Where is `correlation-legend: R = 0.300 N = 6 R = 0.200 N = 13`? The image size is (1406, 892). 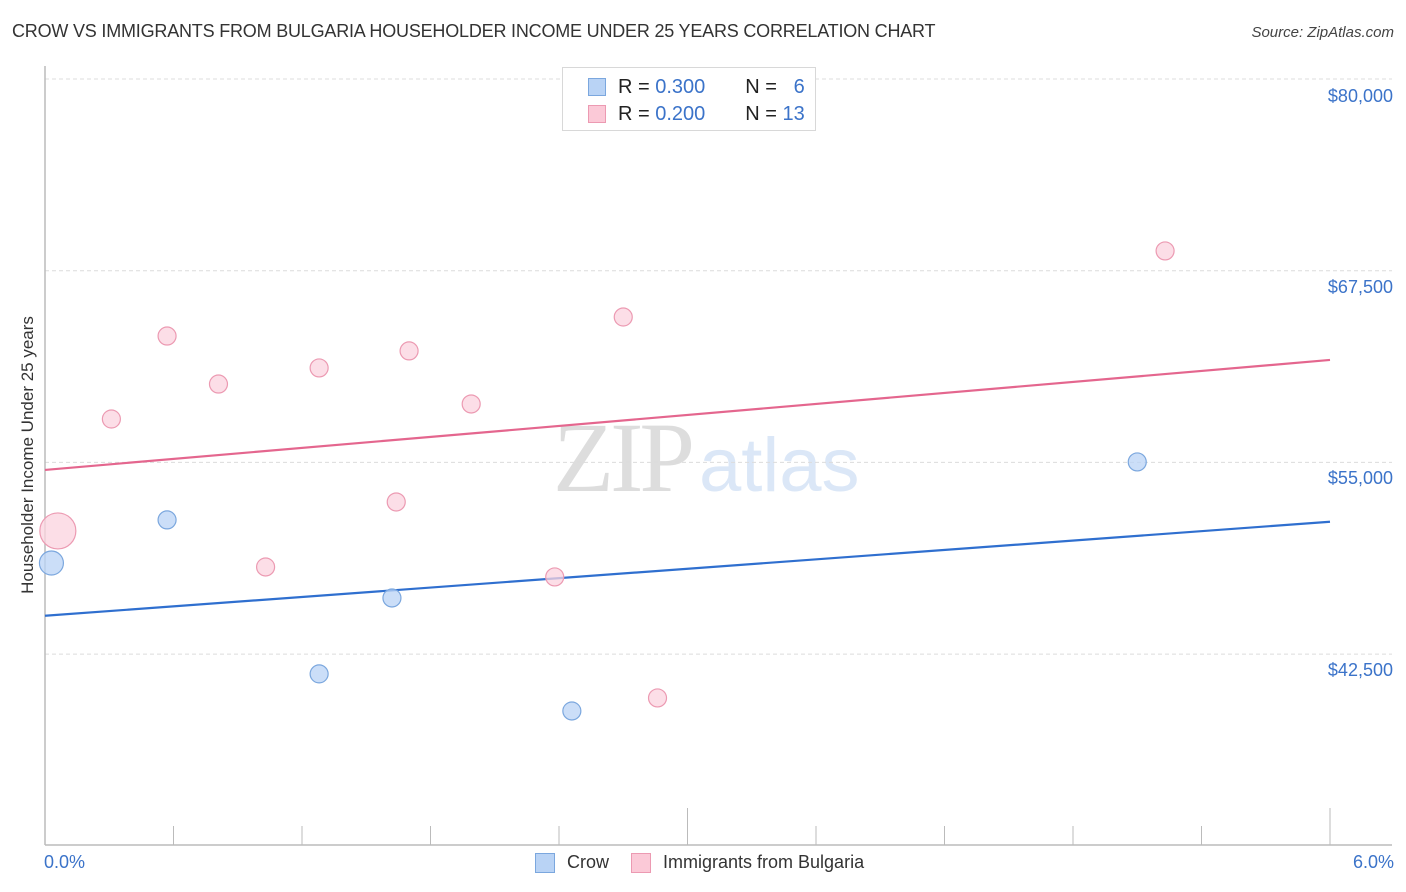
correlation-legend: R = 0.300 N = 6 R = 0.200 N = 13 is located at coordinates (689, 99).